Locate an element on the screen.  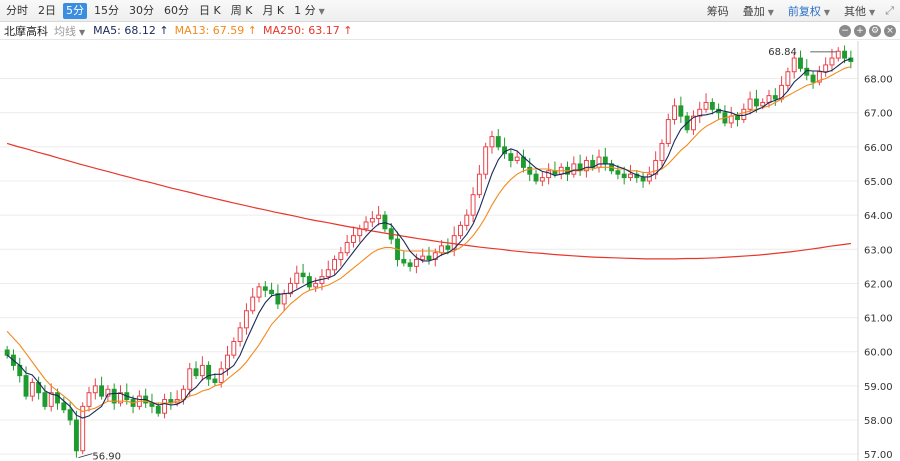
close-icon: × is located at coordinates (890, 30).